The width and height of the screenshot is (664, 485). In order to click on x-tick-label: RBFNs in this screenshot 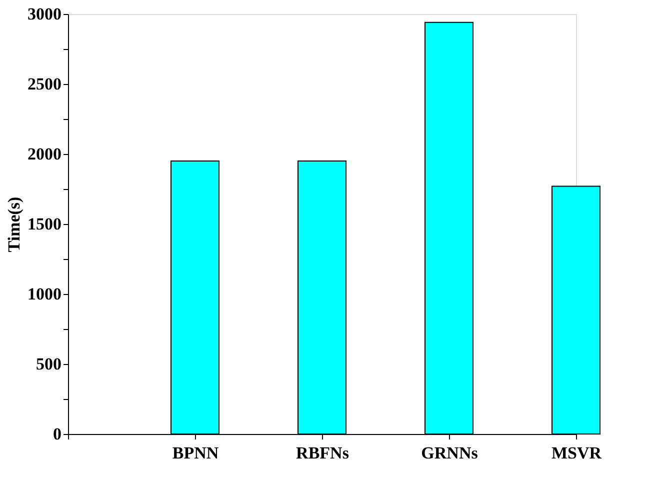, I will do `click(323, 453)`.